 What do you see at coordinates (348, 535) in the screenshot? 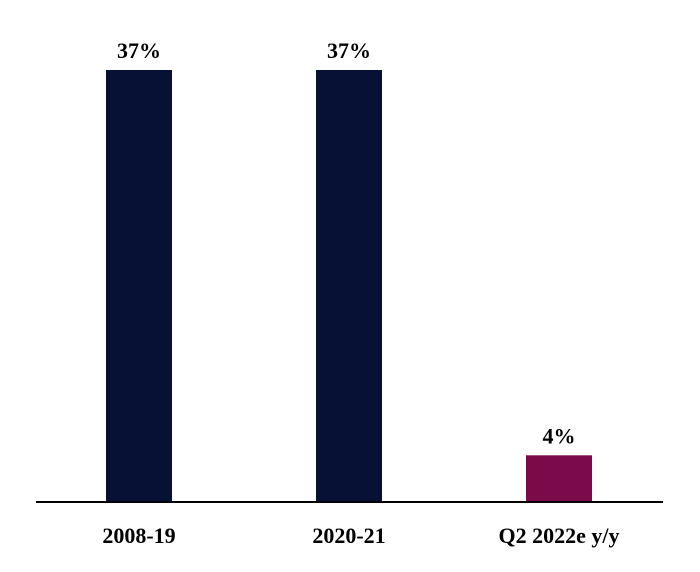
I see `x-tick-label-2: 2020-21` at bounding box center [348, 535].